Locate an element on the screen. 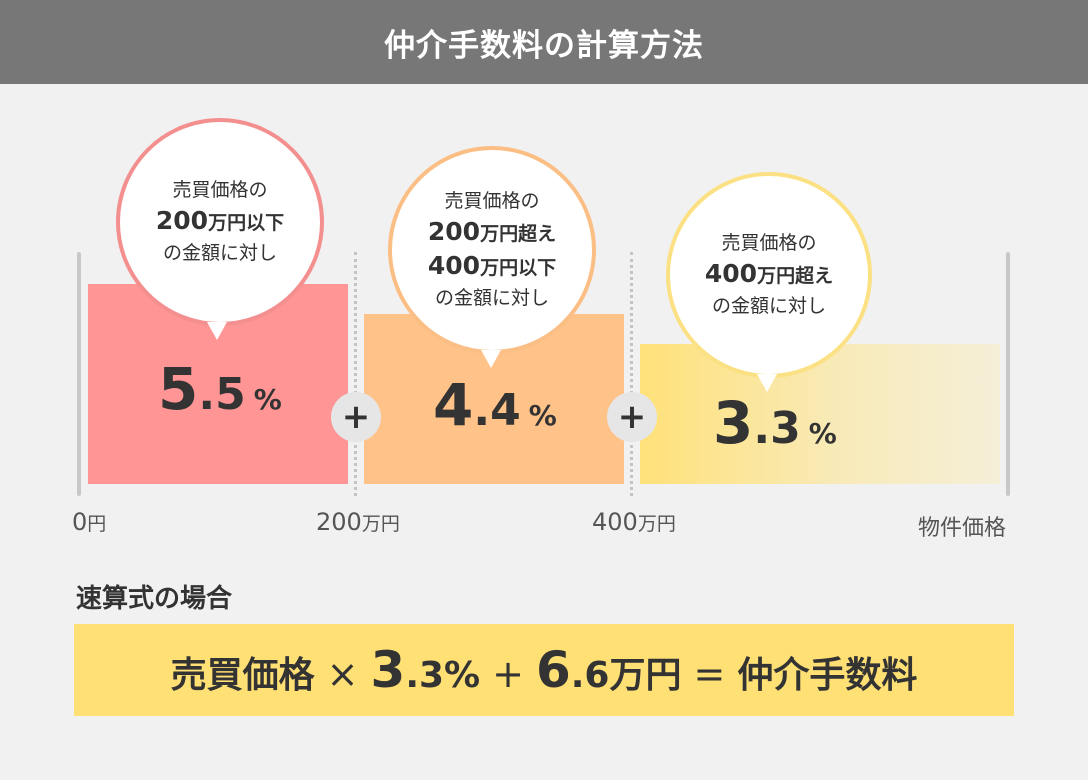 The width and height of the screenshot is (1088, 780). formula-equals: = is located at coordinates (709, 674).